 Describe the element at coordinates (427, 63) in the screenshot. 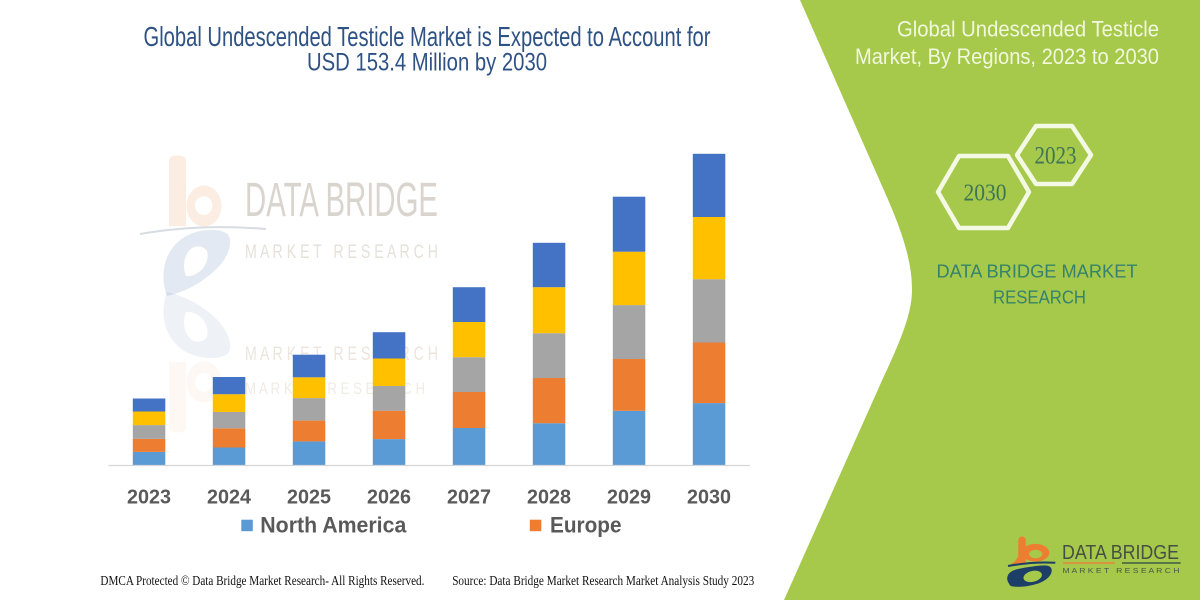

I see `svg-text: USD 153.4 Million by 2030` at that location.